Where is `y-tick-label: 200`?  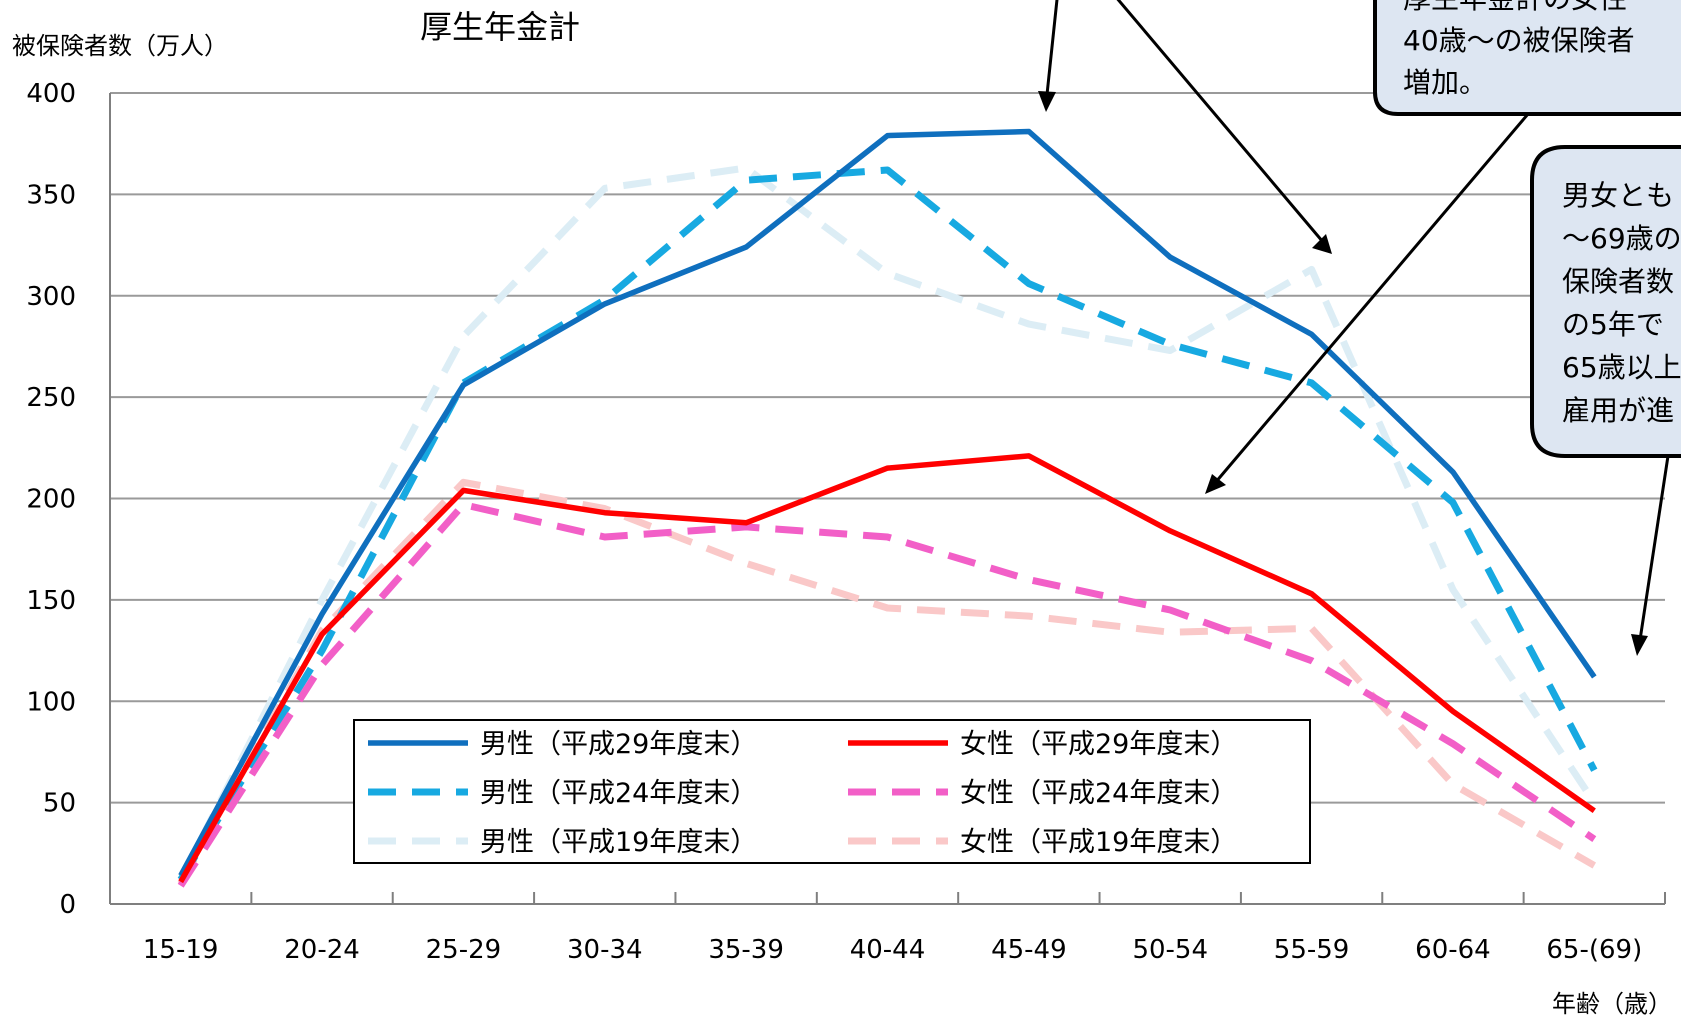
y-tick-label: 200 is located at coordinates (51, 500).